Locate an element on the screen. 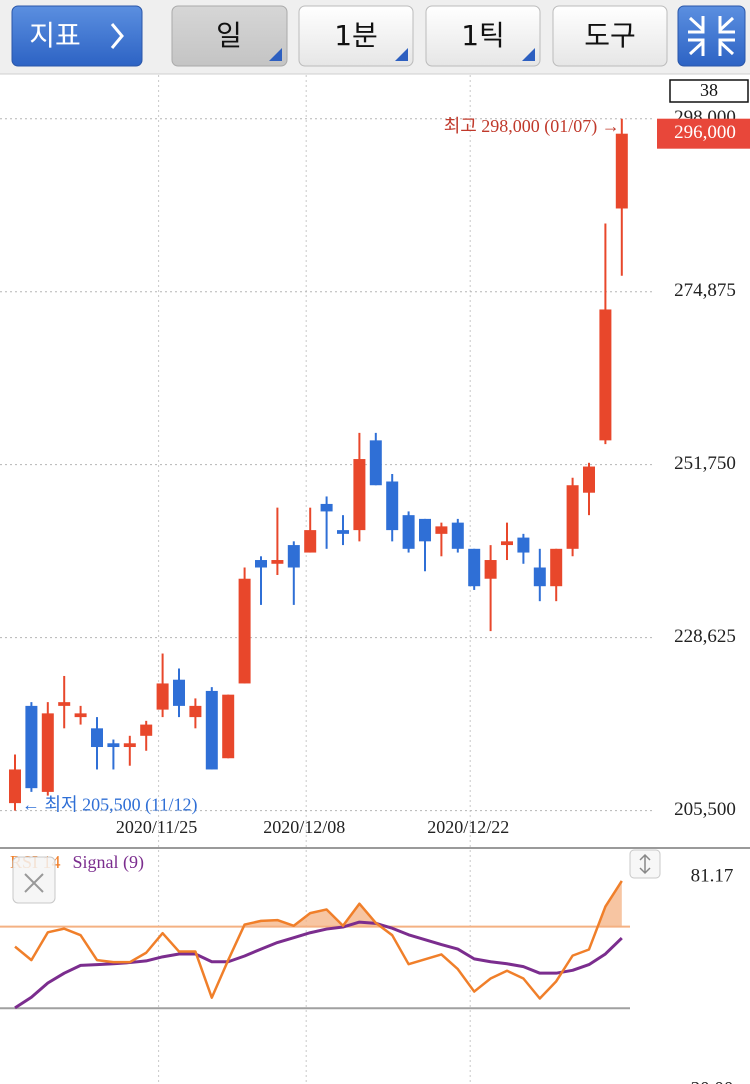 The width and height of the screenshot is (750, 1084). period-button: 일 is located at coordinates (229, 36).